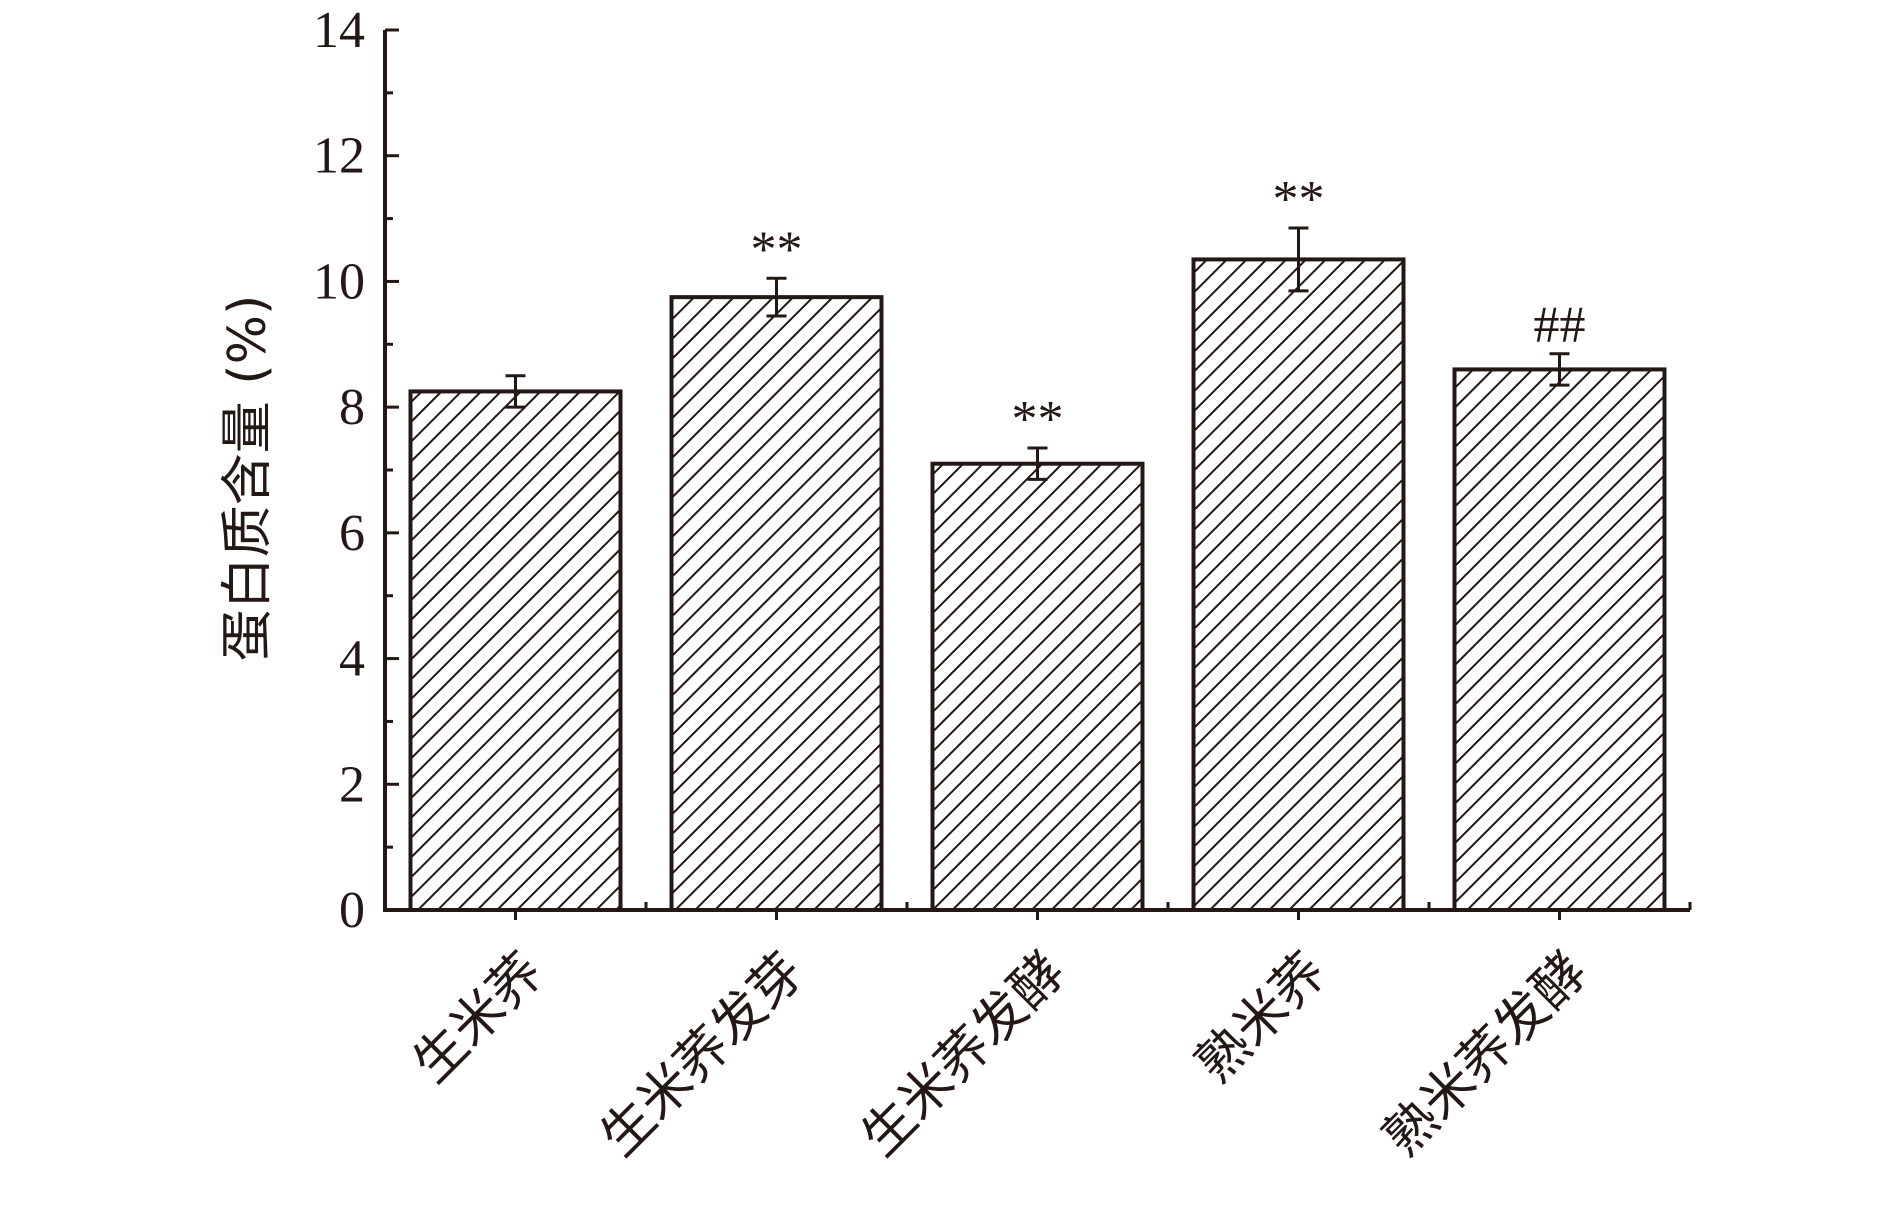 This screenshot has height=1220, width=1890. I want to click on x-tick-label-3: 生米荞发酵, so click(963, 1055).